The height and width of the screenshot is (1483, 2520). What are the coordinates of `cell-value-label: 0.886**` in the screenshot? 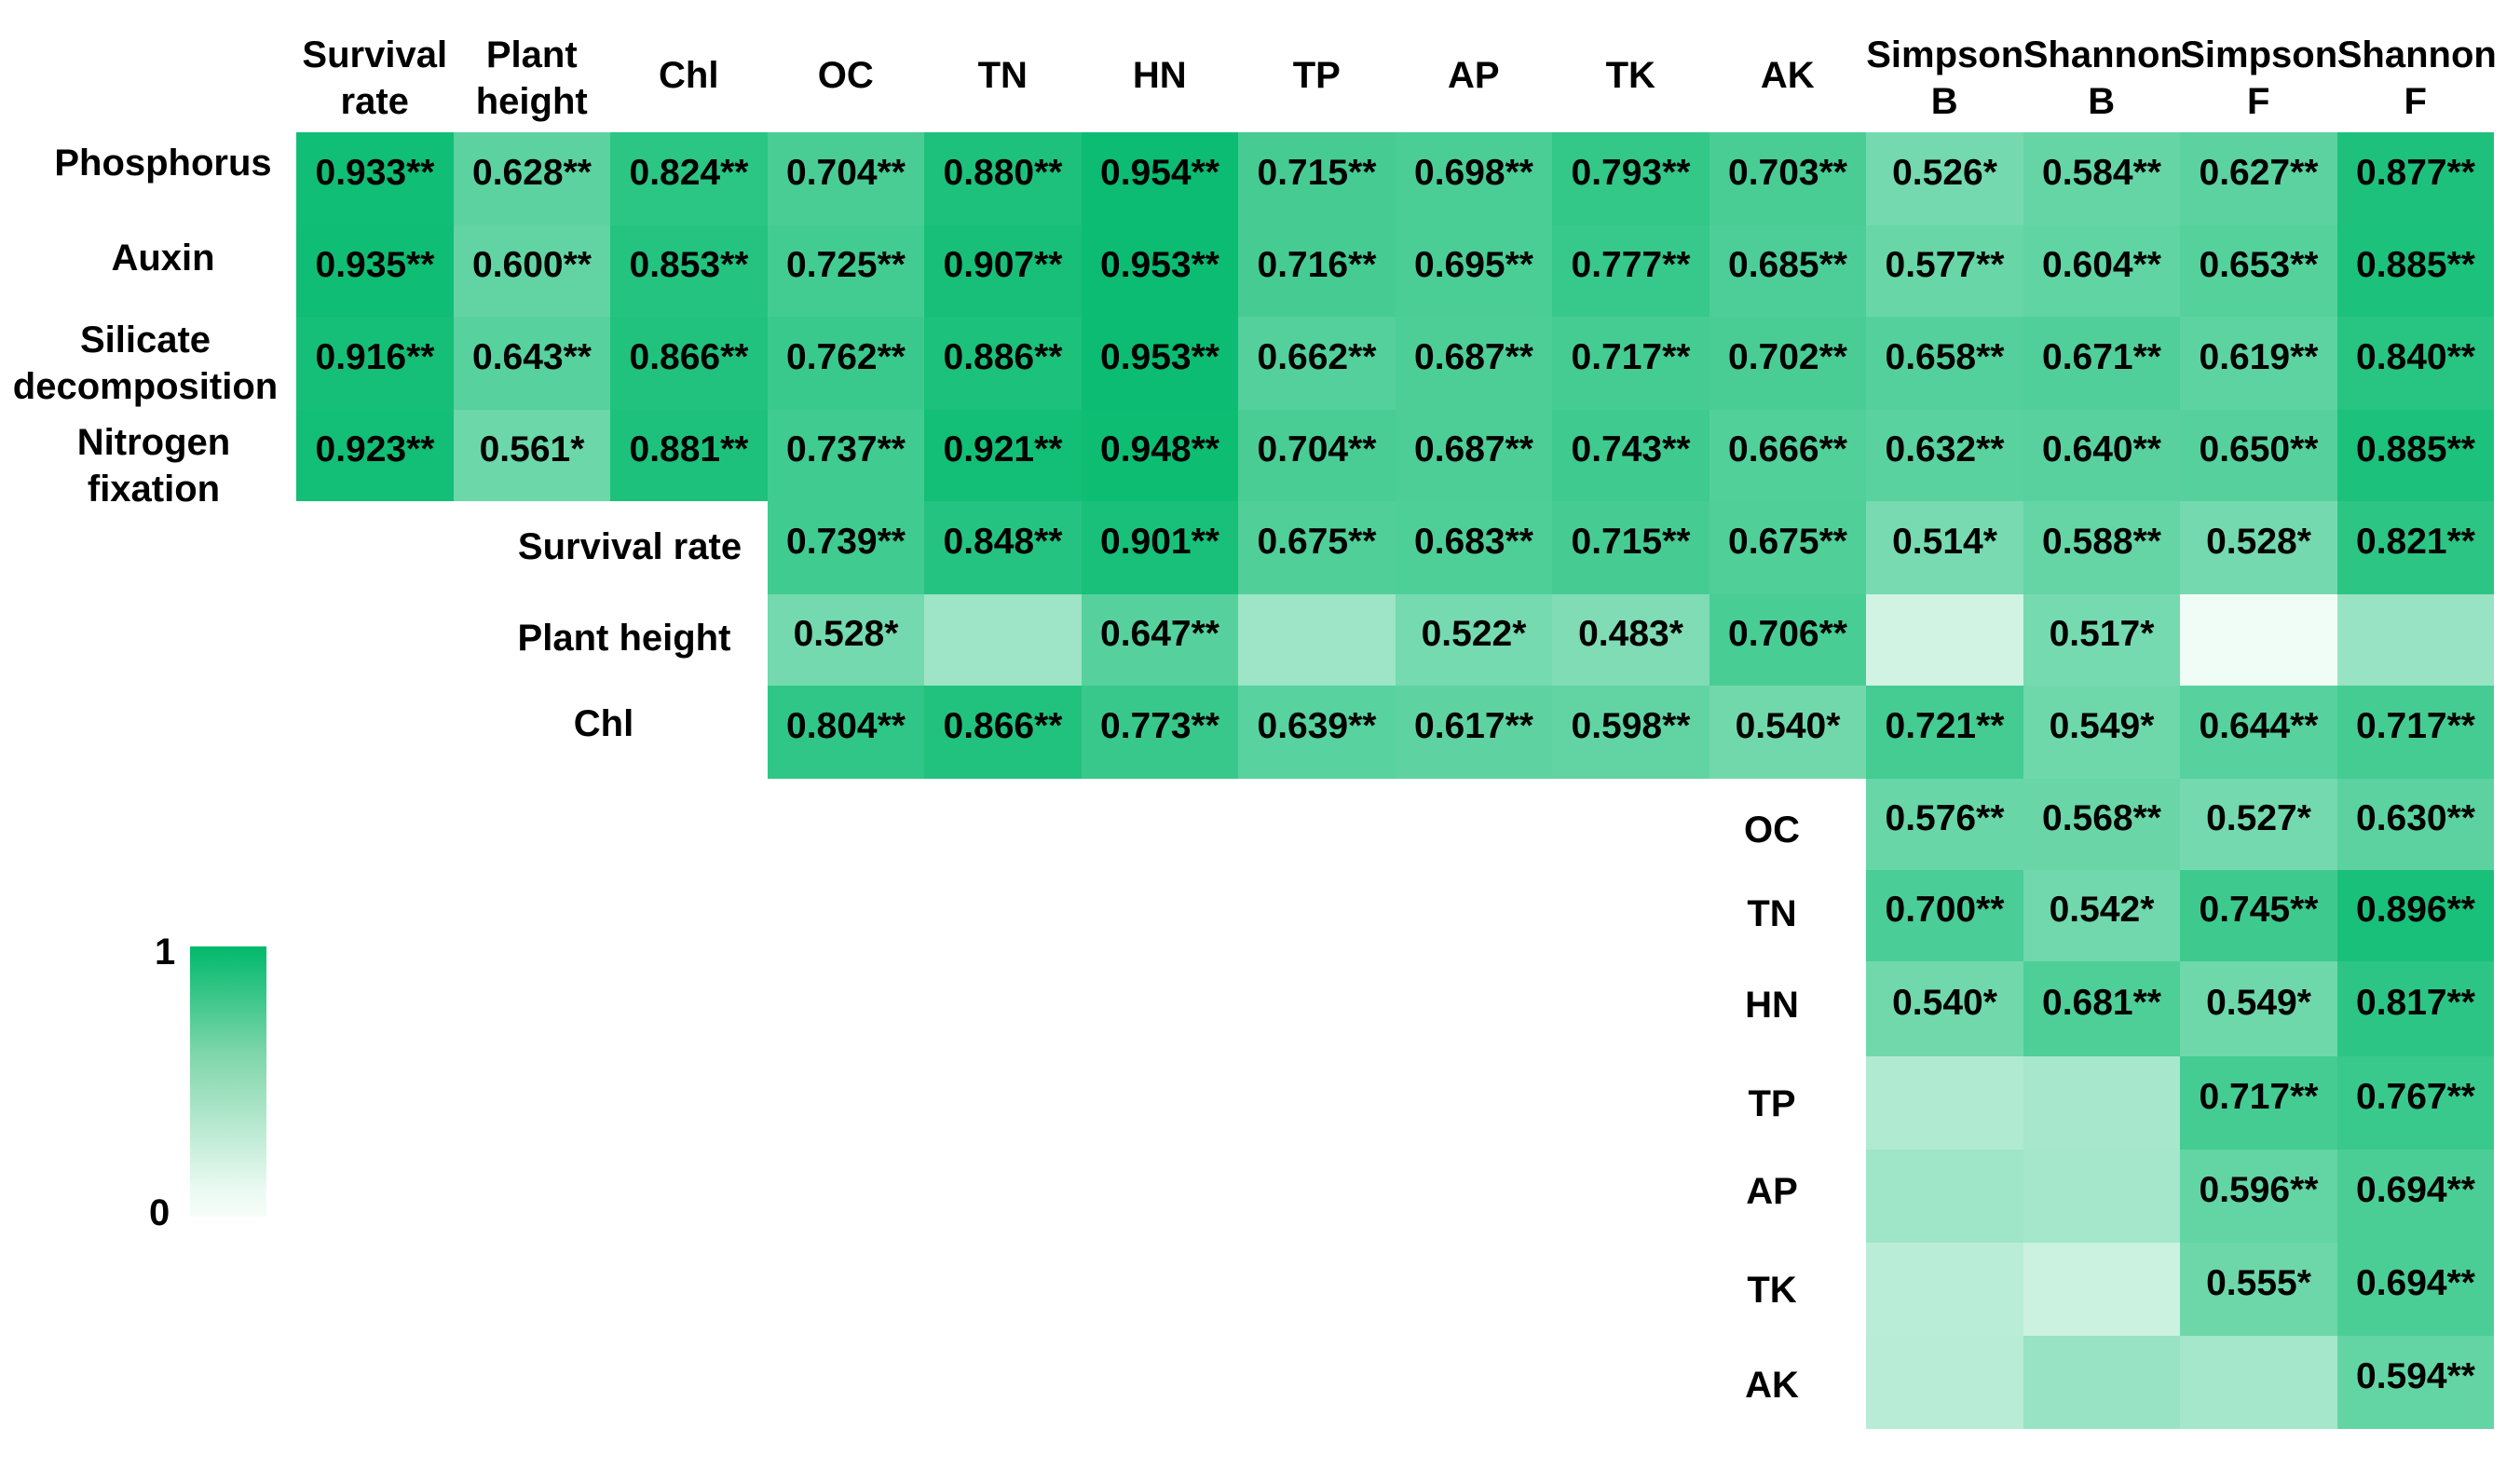 It's located at (1003, 357).